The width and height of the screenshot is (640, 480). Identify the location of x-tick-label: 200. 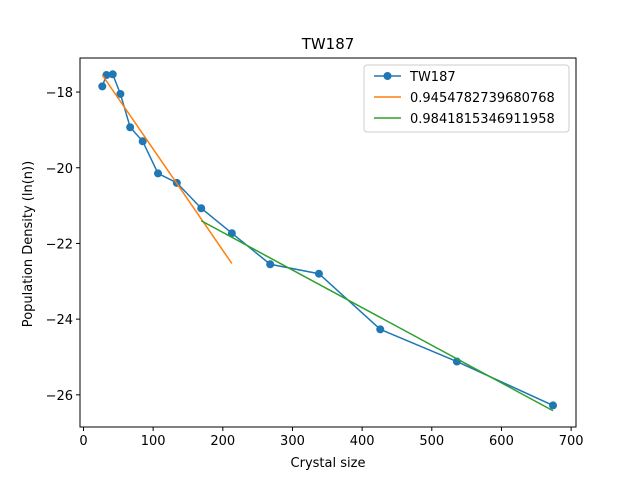
(222, 441).